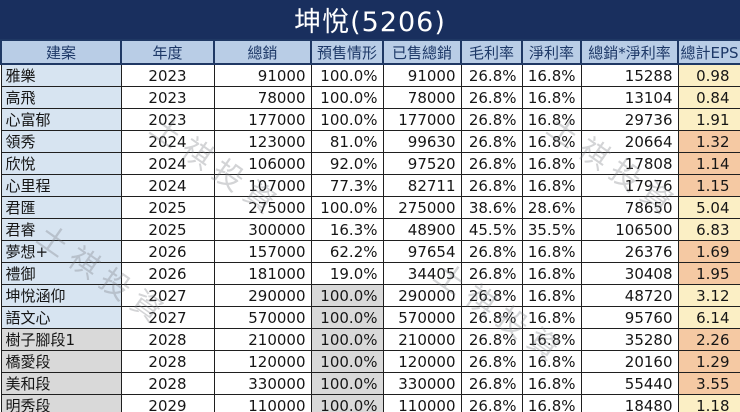 The width and height of the screenshot is (740, 412). I want to click on cell-sold-total: 570000, so click(422, 317).